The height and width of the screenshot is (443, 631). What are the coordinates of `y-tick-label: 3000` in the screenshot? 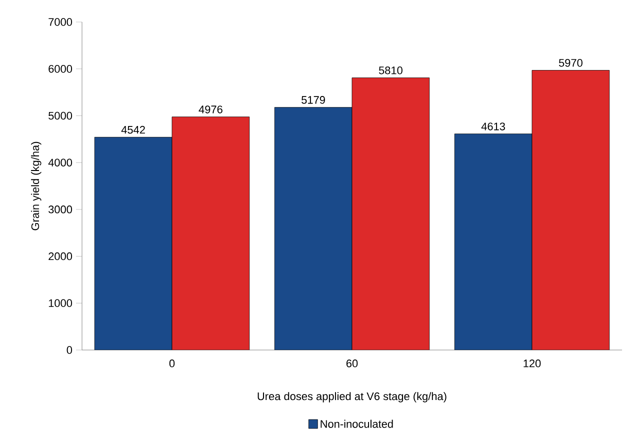 It's located at (60, 210).